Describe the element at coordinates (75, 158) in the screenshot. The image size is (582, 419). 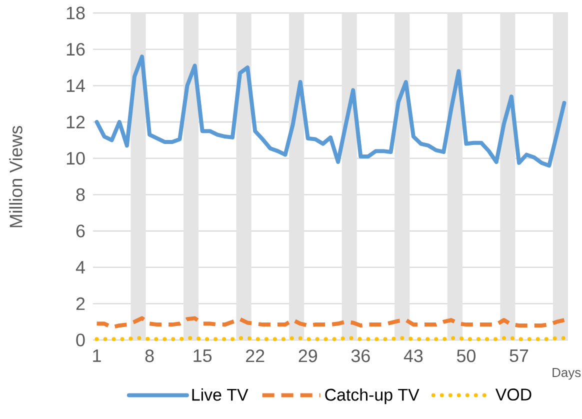
I see `y-tick-label: 10` at that location.